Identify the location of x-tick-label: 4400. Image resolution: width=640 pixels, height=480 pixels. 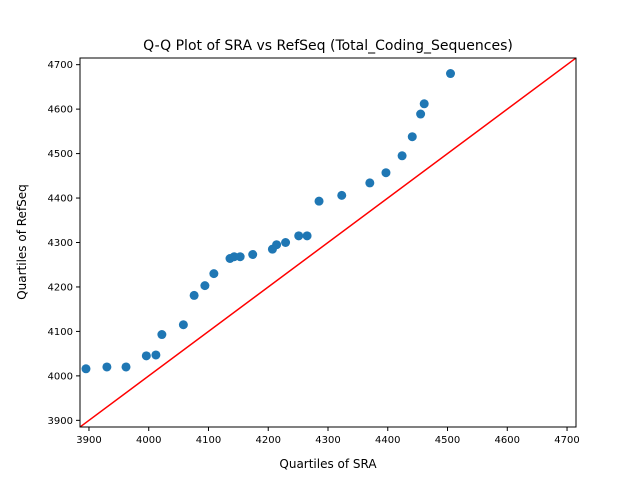
(387, 440).